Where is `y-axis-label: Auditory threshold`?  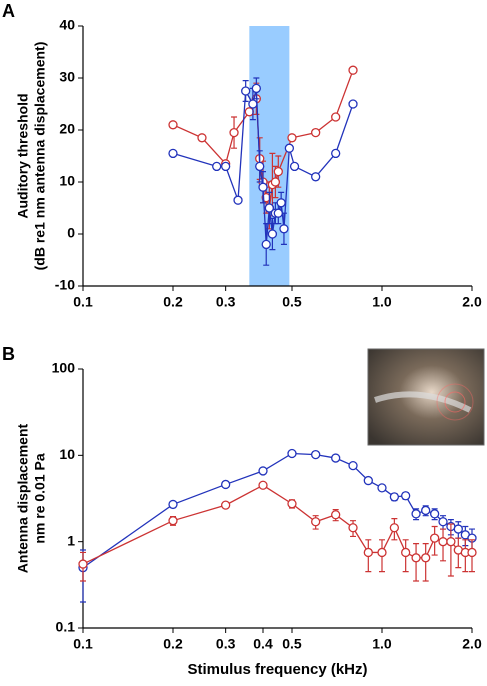 y-axis-label: Auditory threshold is located at coordinates (23, 155).